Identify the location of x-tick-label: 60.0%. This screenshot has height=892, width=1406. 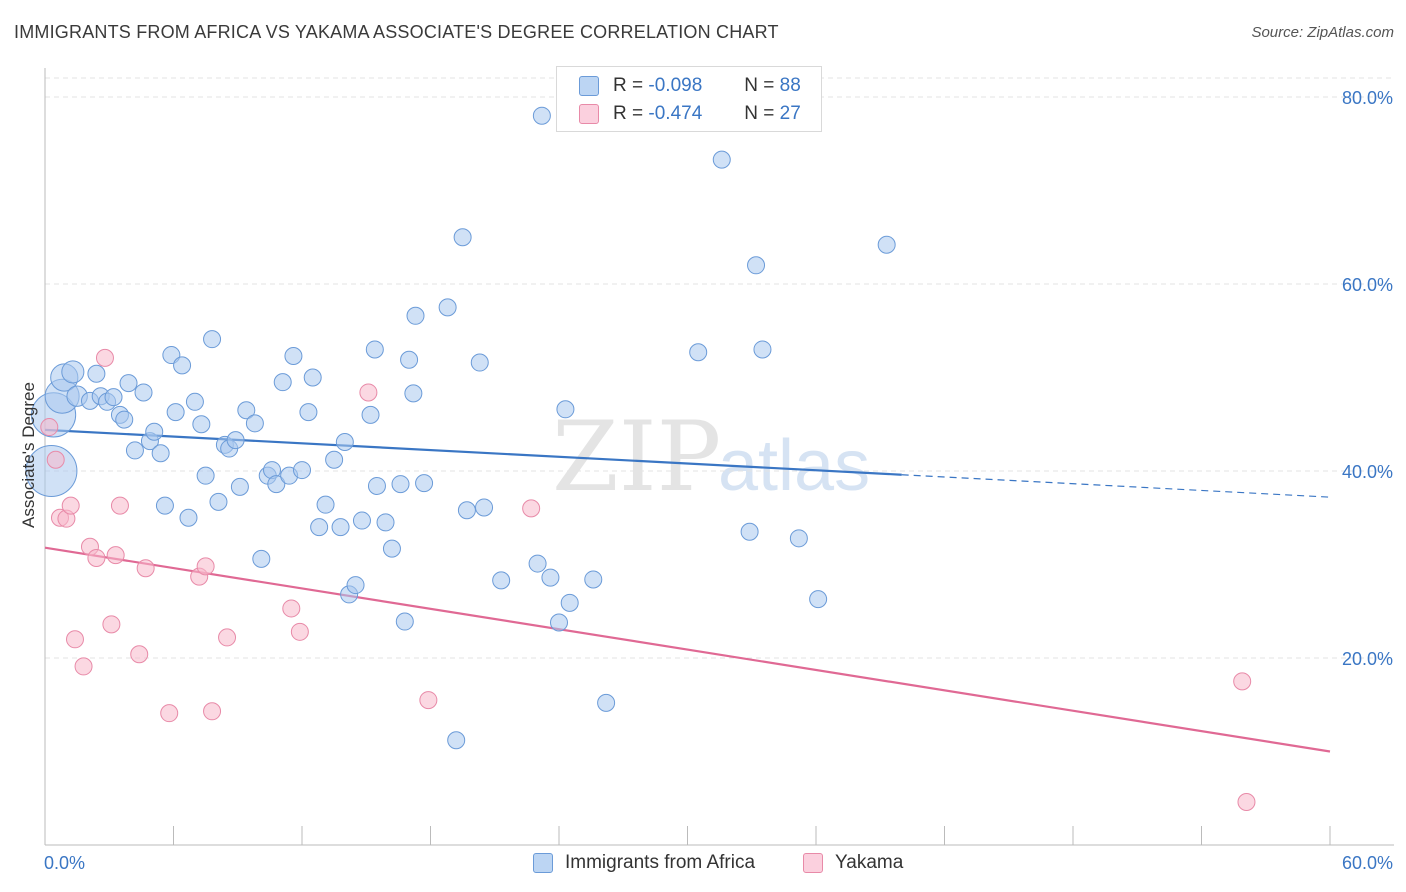
(1367, 863).